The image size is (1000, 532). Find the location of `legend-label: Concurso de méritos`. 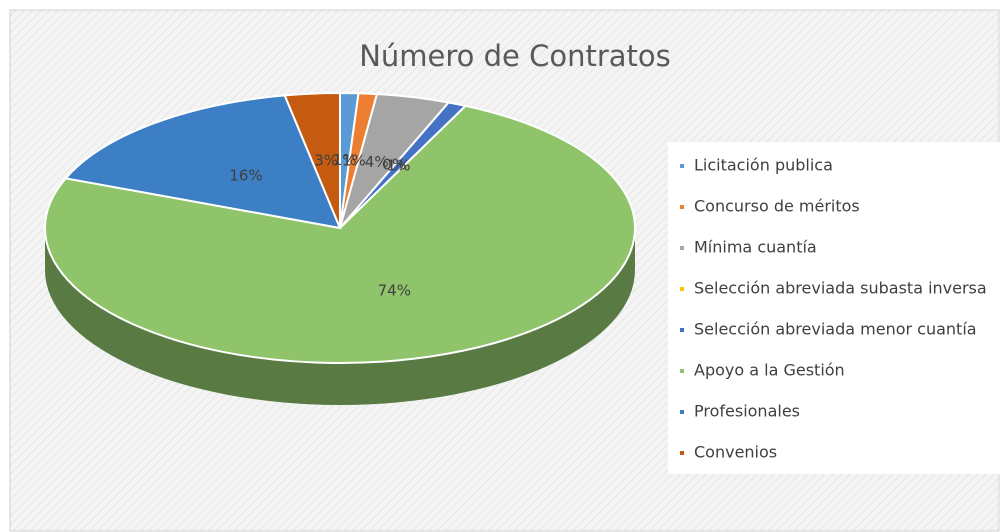

legend-label: Concurso de méritos is located at coordinates (777, 206).